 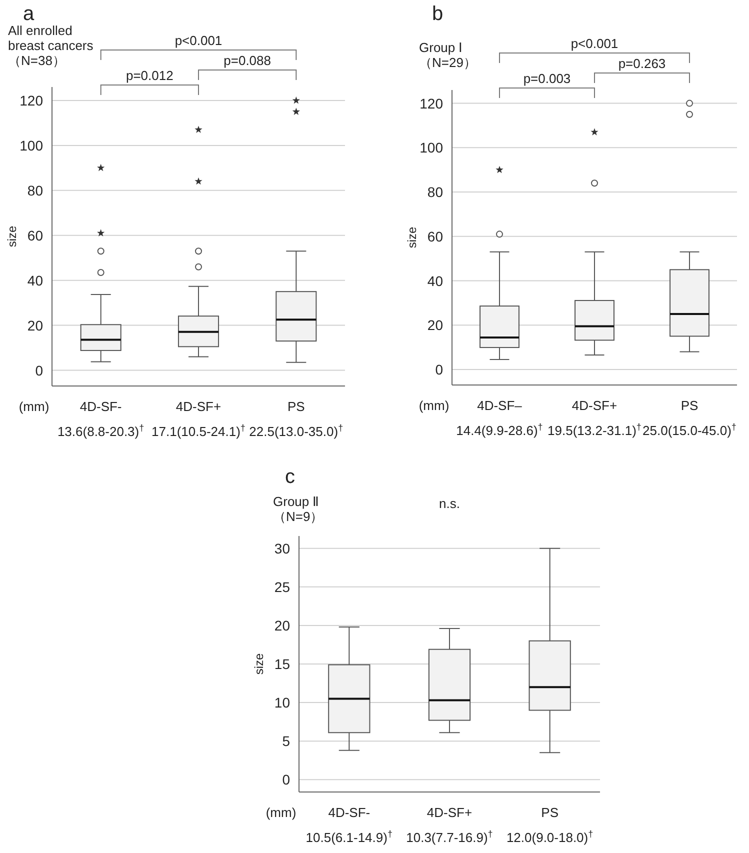 What do you see at coordinates (449, 503) in the screenshot?
I see `text: n.s.` at bounding box center [449, 503].